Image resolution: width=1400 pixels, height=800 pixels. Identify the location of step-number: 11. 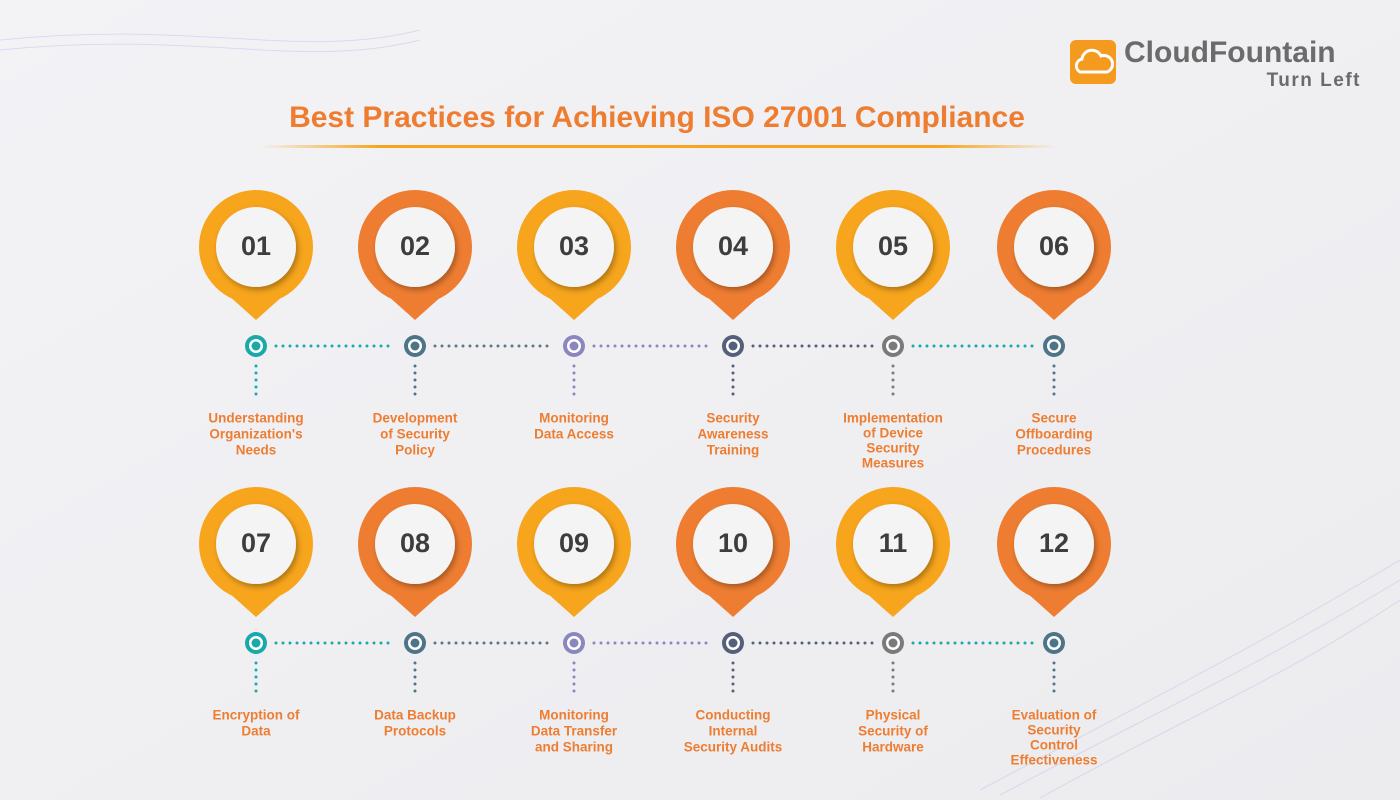
(893, 543).